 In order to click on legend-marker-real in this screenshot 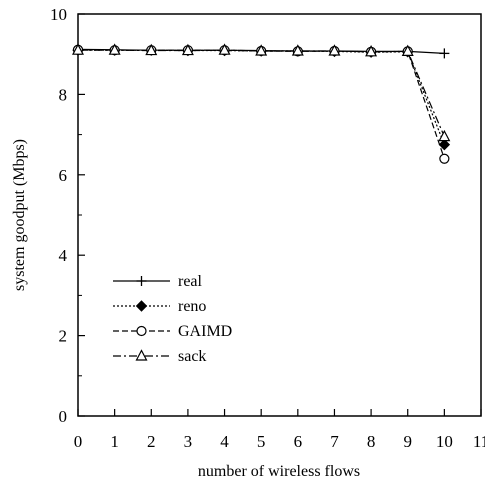, I will do `click(141, 281)`.